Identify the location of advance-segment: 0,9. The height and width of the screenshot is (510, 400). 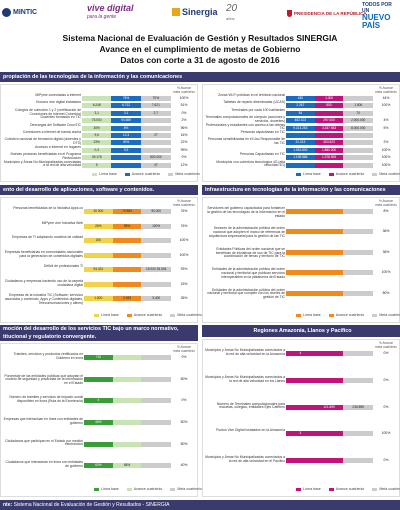
(126, 150).